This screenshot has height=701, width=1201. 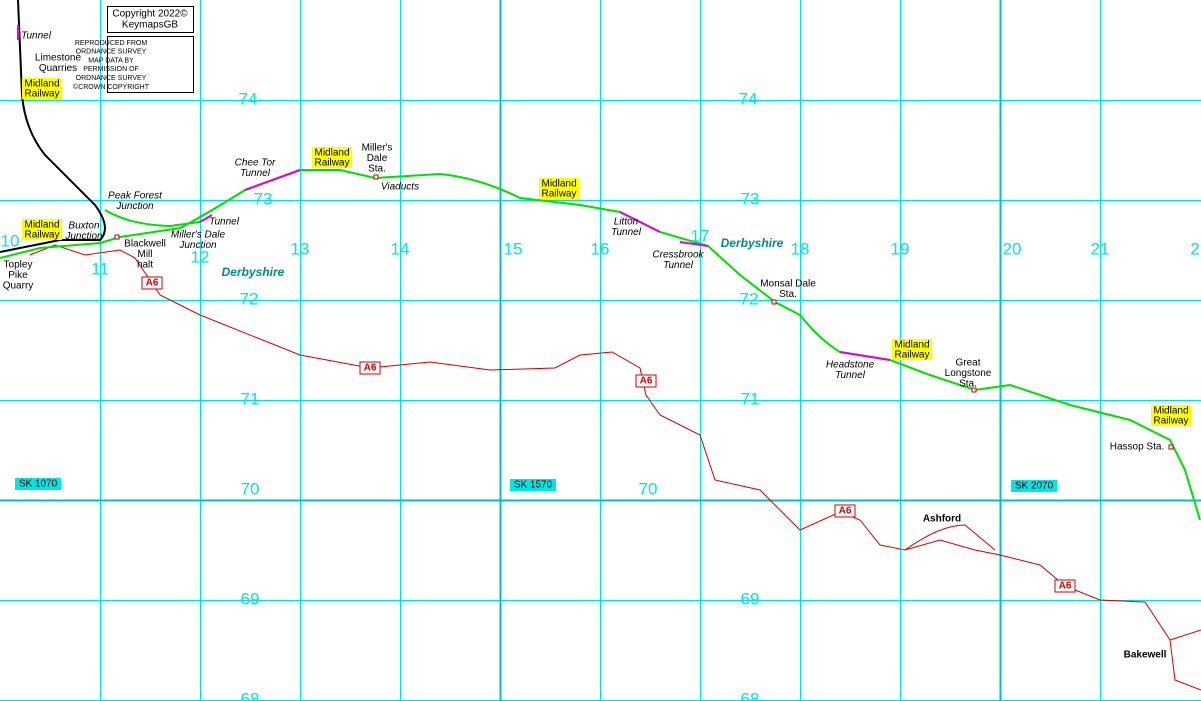 I want to click on copyright-notice: MAP DATA BY, so click(x=111, y=60).